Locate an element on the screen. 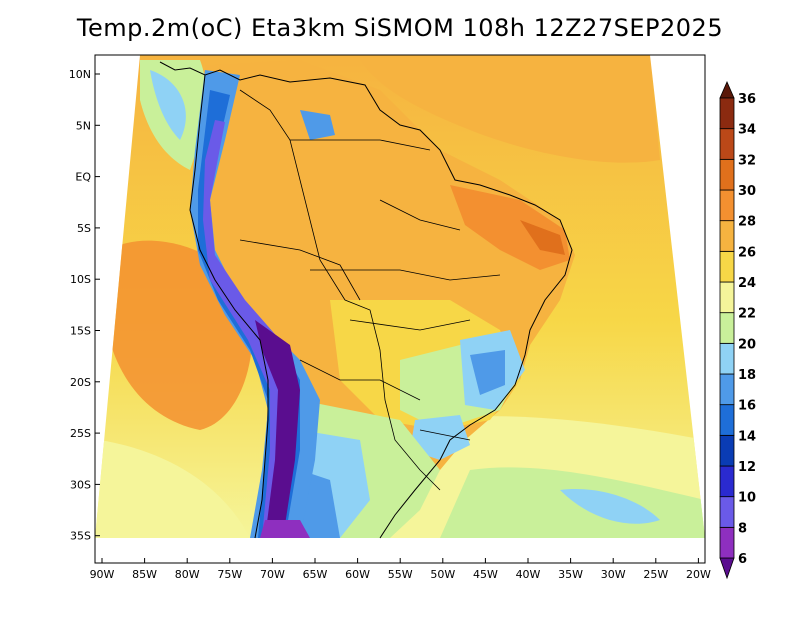 The image size is (800, 618). colorbar-label: 22 is located at coordinates (747, 314).